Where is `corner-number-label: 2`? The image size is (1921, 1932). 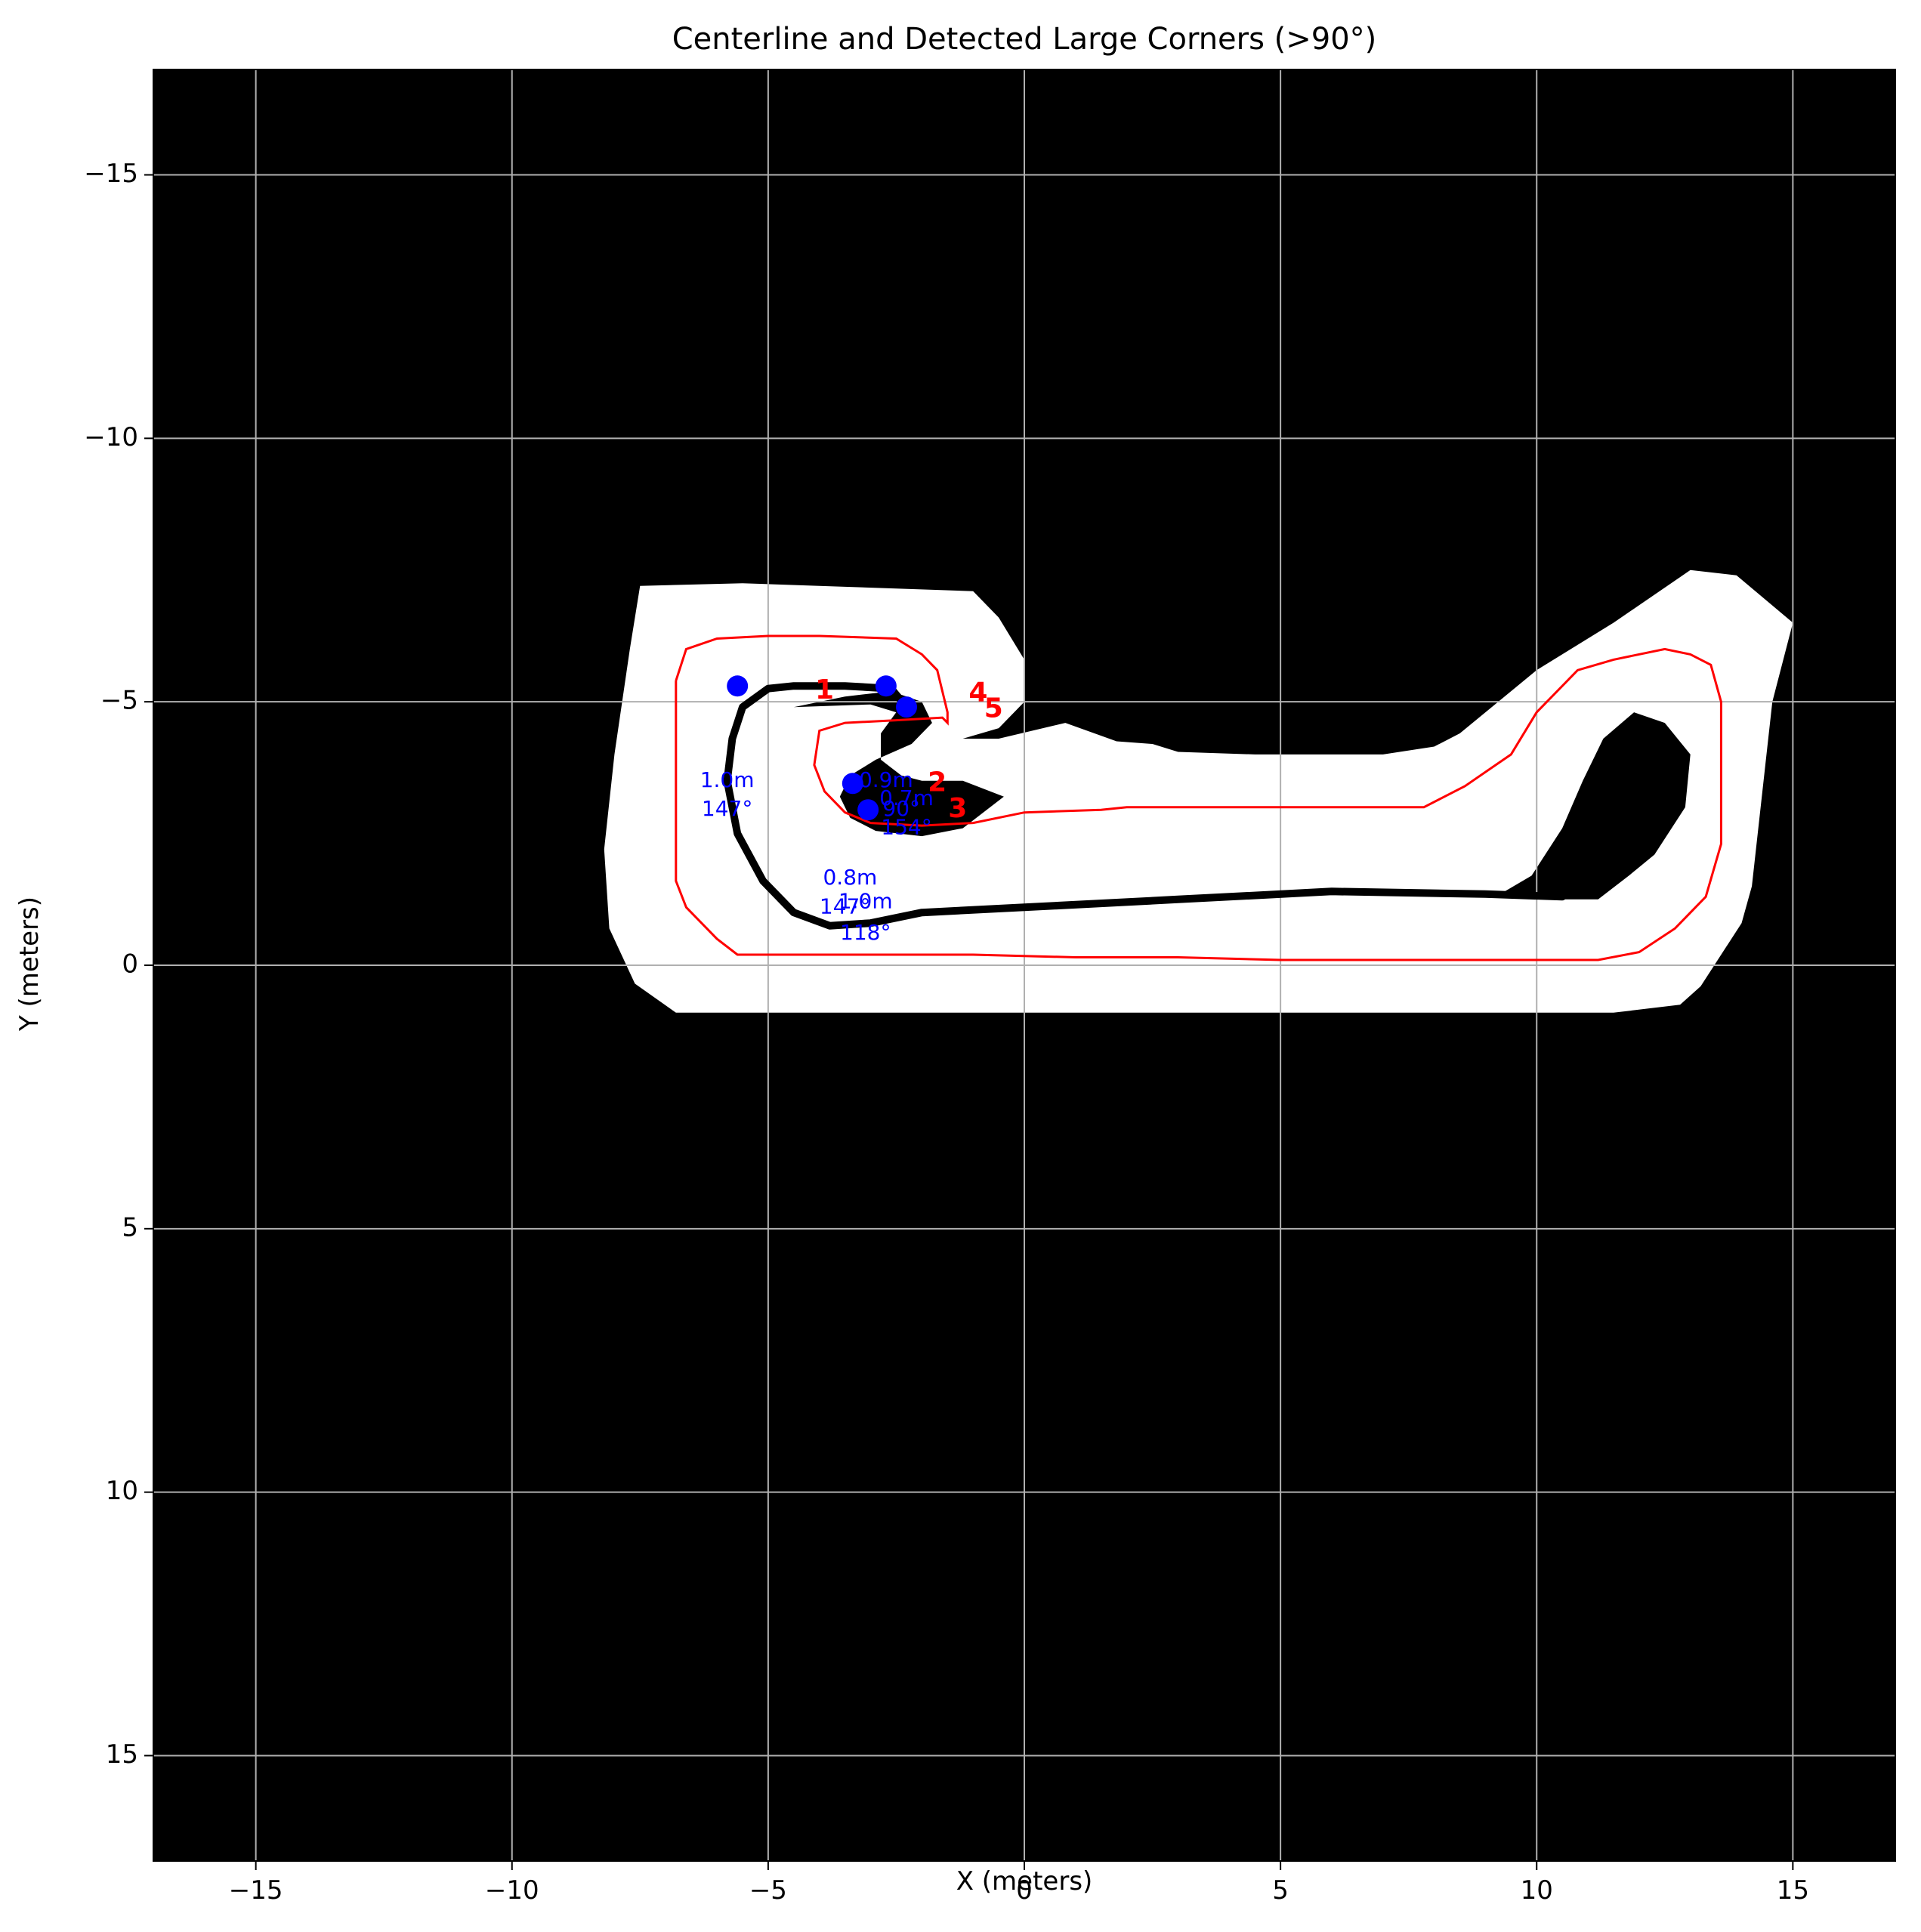 corner-number-label: 2 is located at coordinates (937, 783).